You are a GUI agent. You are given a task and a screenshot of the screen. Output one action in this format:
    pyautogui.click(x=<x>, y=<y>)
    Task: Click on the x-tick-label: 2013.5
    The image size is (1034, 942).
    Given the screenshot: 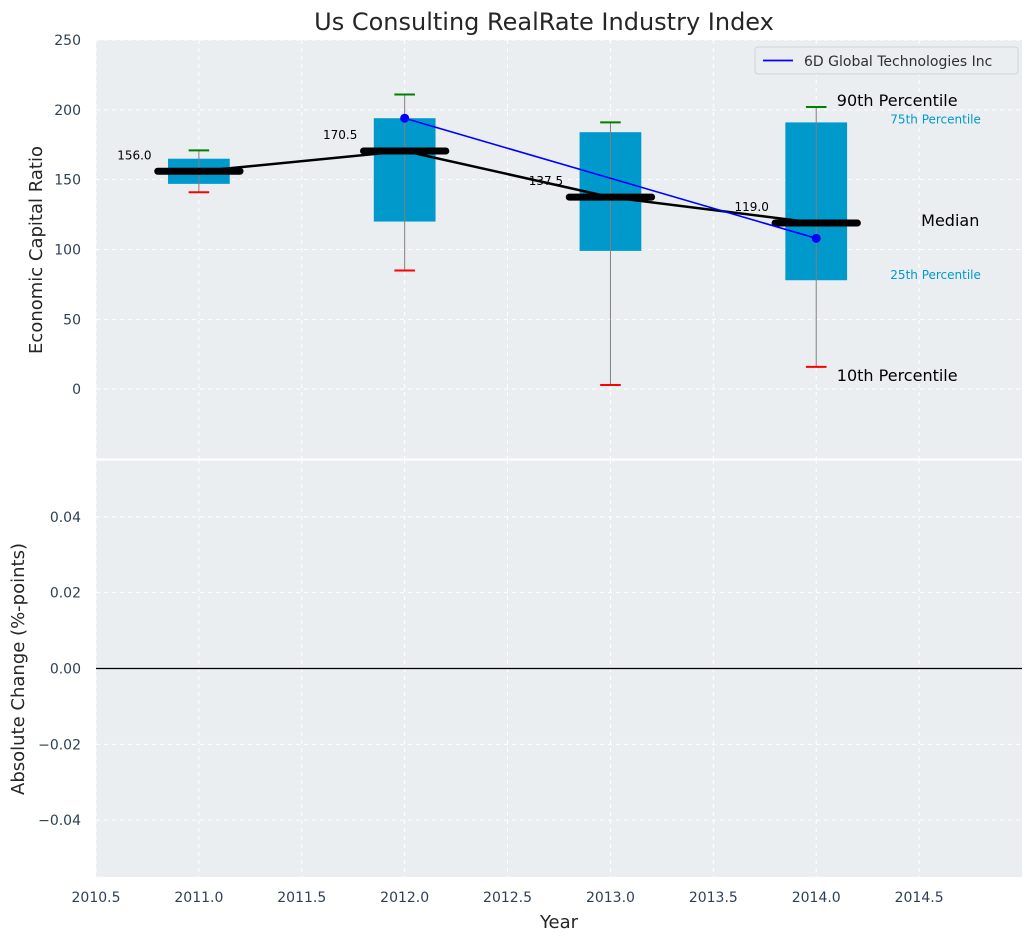 What is the action you would take?
    pyautogui.click(x=713, y=898)
    